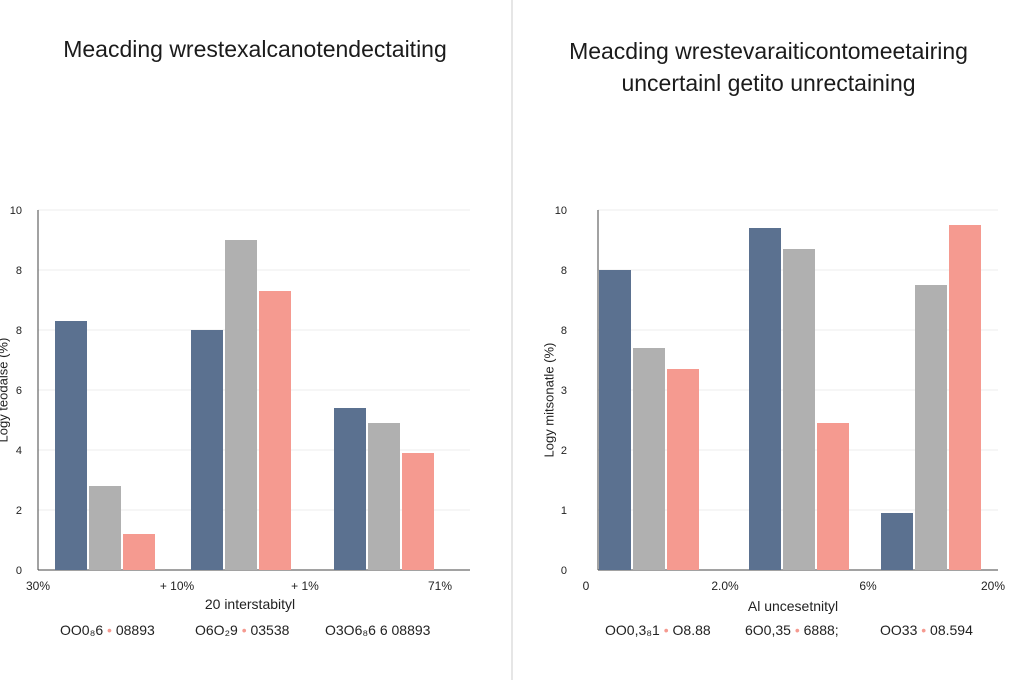 The width and height of the screenshot is (1024, 680). I want to click on y-tick-label: 1, so click(564, 511).